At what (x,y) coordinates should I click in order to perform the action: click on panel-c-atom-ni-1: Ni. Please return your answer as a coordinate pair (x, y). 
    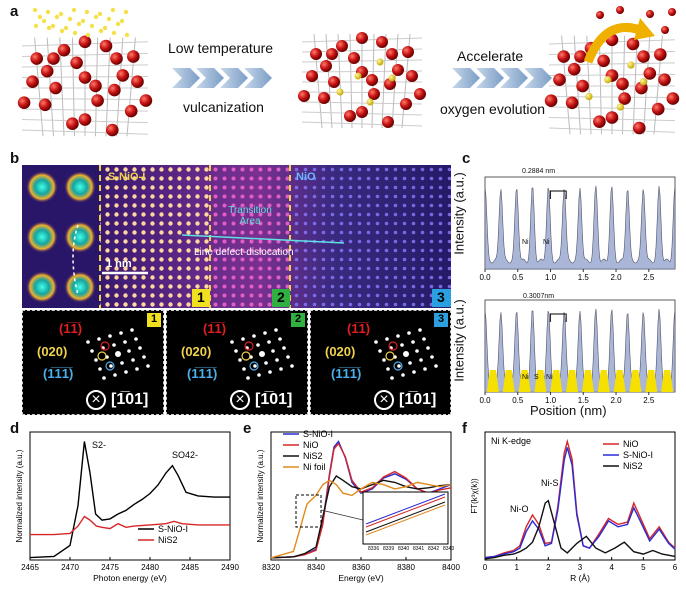
    Looking at the image, I should click on (525, 242).